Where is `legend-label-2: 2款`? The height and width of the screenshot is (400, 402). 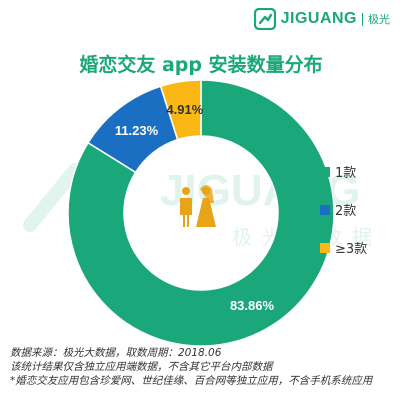
legend-label-2: 2款 is located at coordinates (345, 211).